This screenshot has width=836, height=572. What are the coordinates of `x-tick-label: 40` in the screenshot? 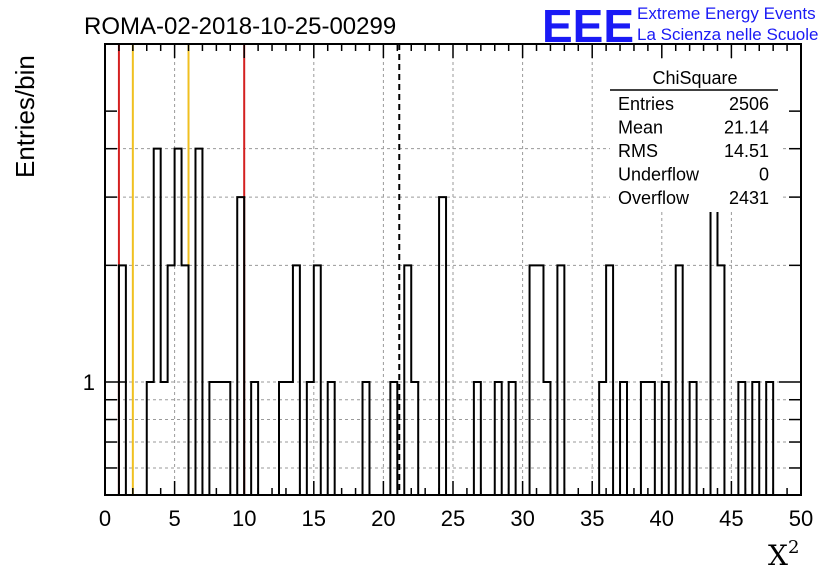 It's located at (662, 518).